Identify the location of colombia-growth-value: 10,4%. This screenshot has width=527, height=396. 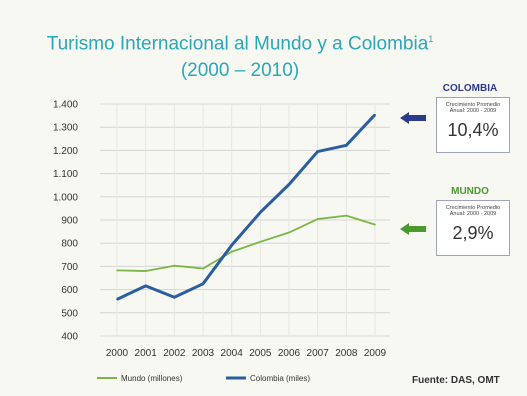
(473, 130).